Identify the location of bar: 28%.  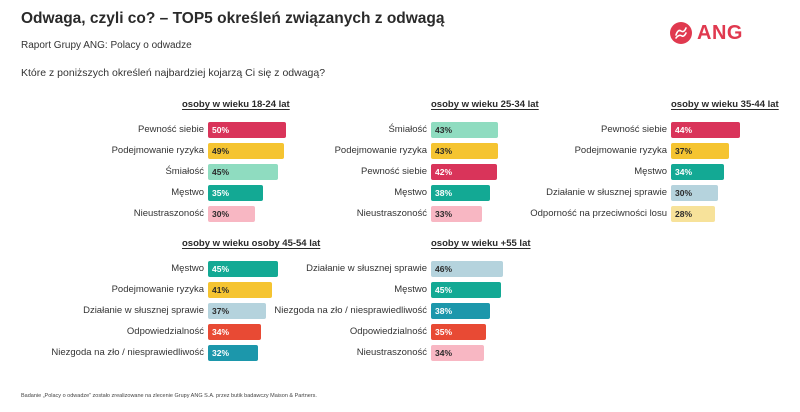
(693, 214).